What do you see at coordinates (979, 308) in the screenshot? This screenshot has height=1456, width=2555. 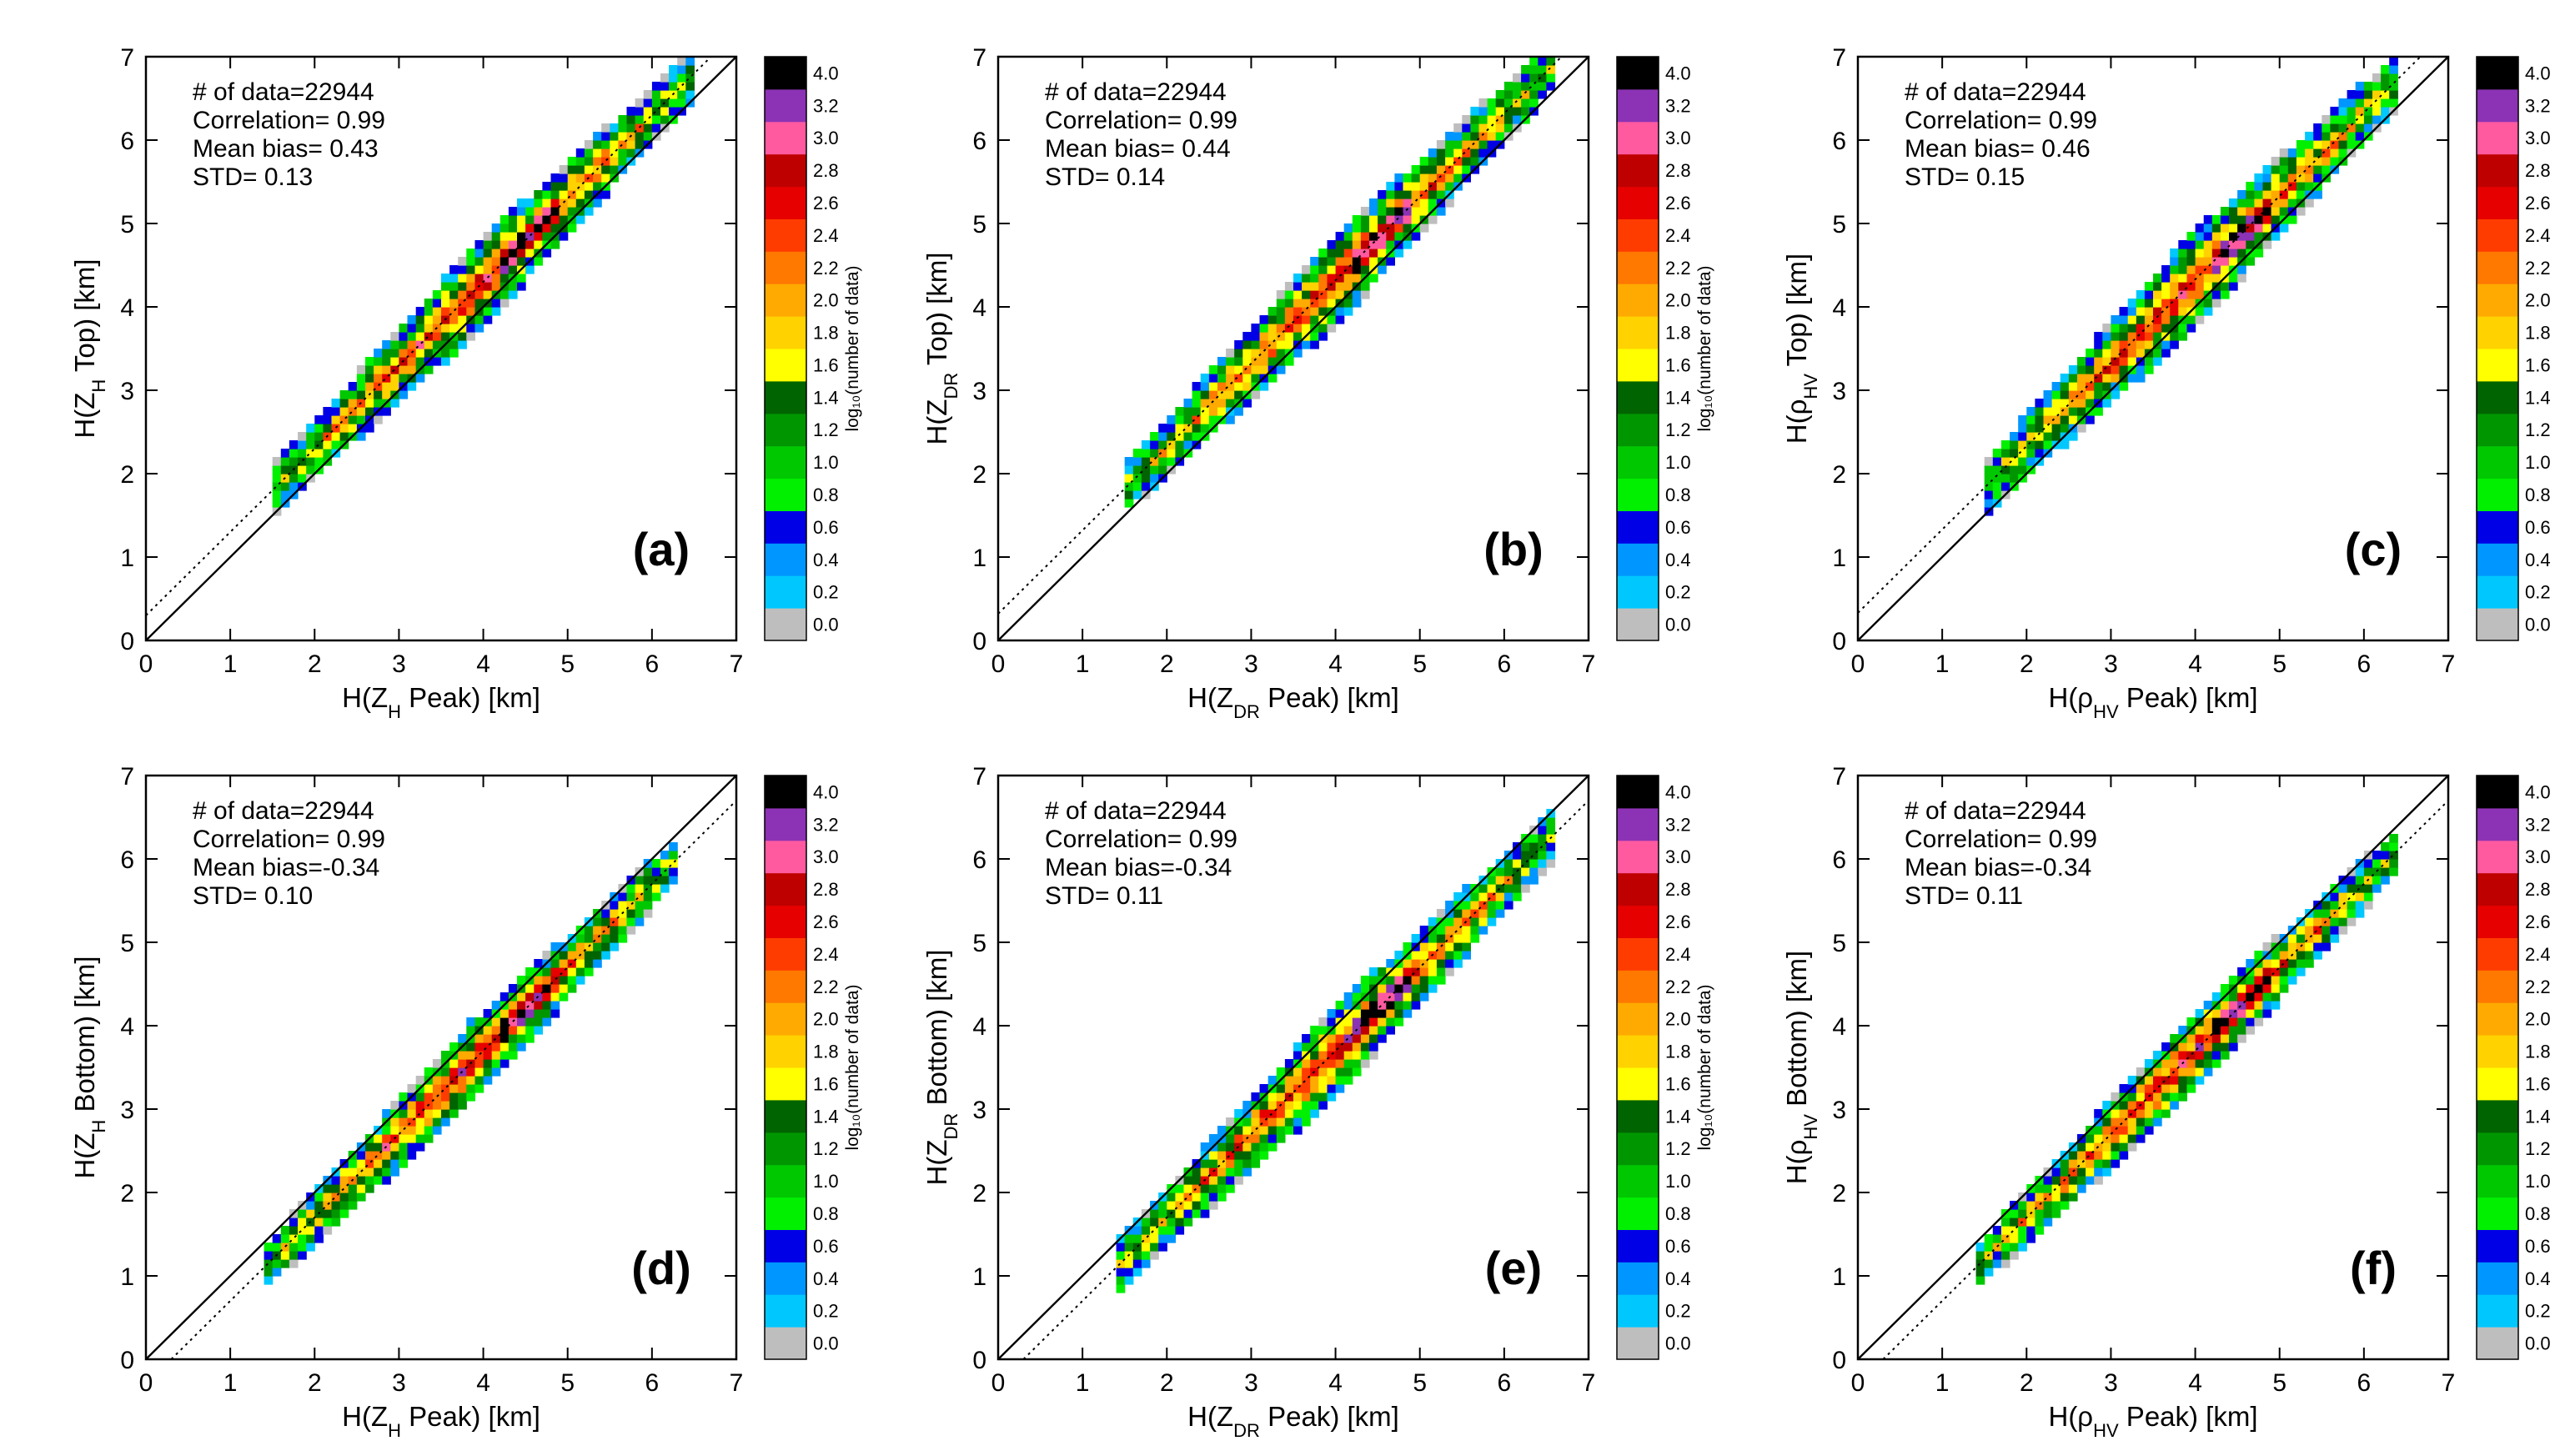 I see `y-tick-label: 4` at bounding box center [979, 308].